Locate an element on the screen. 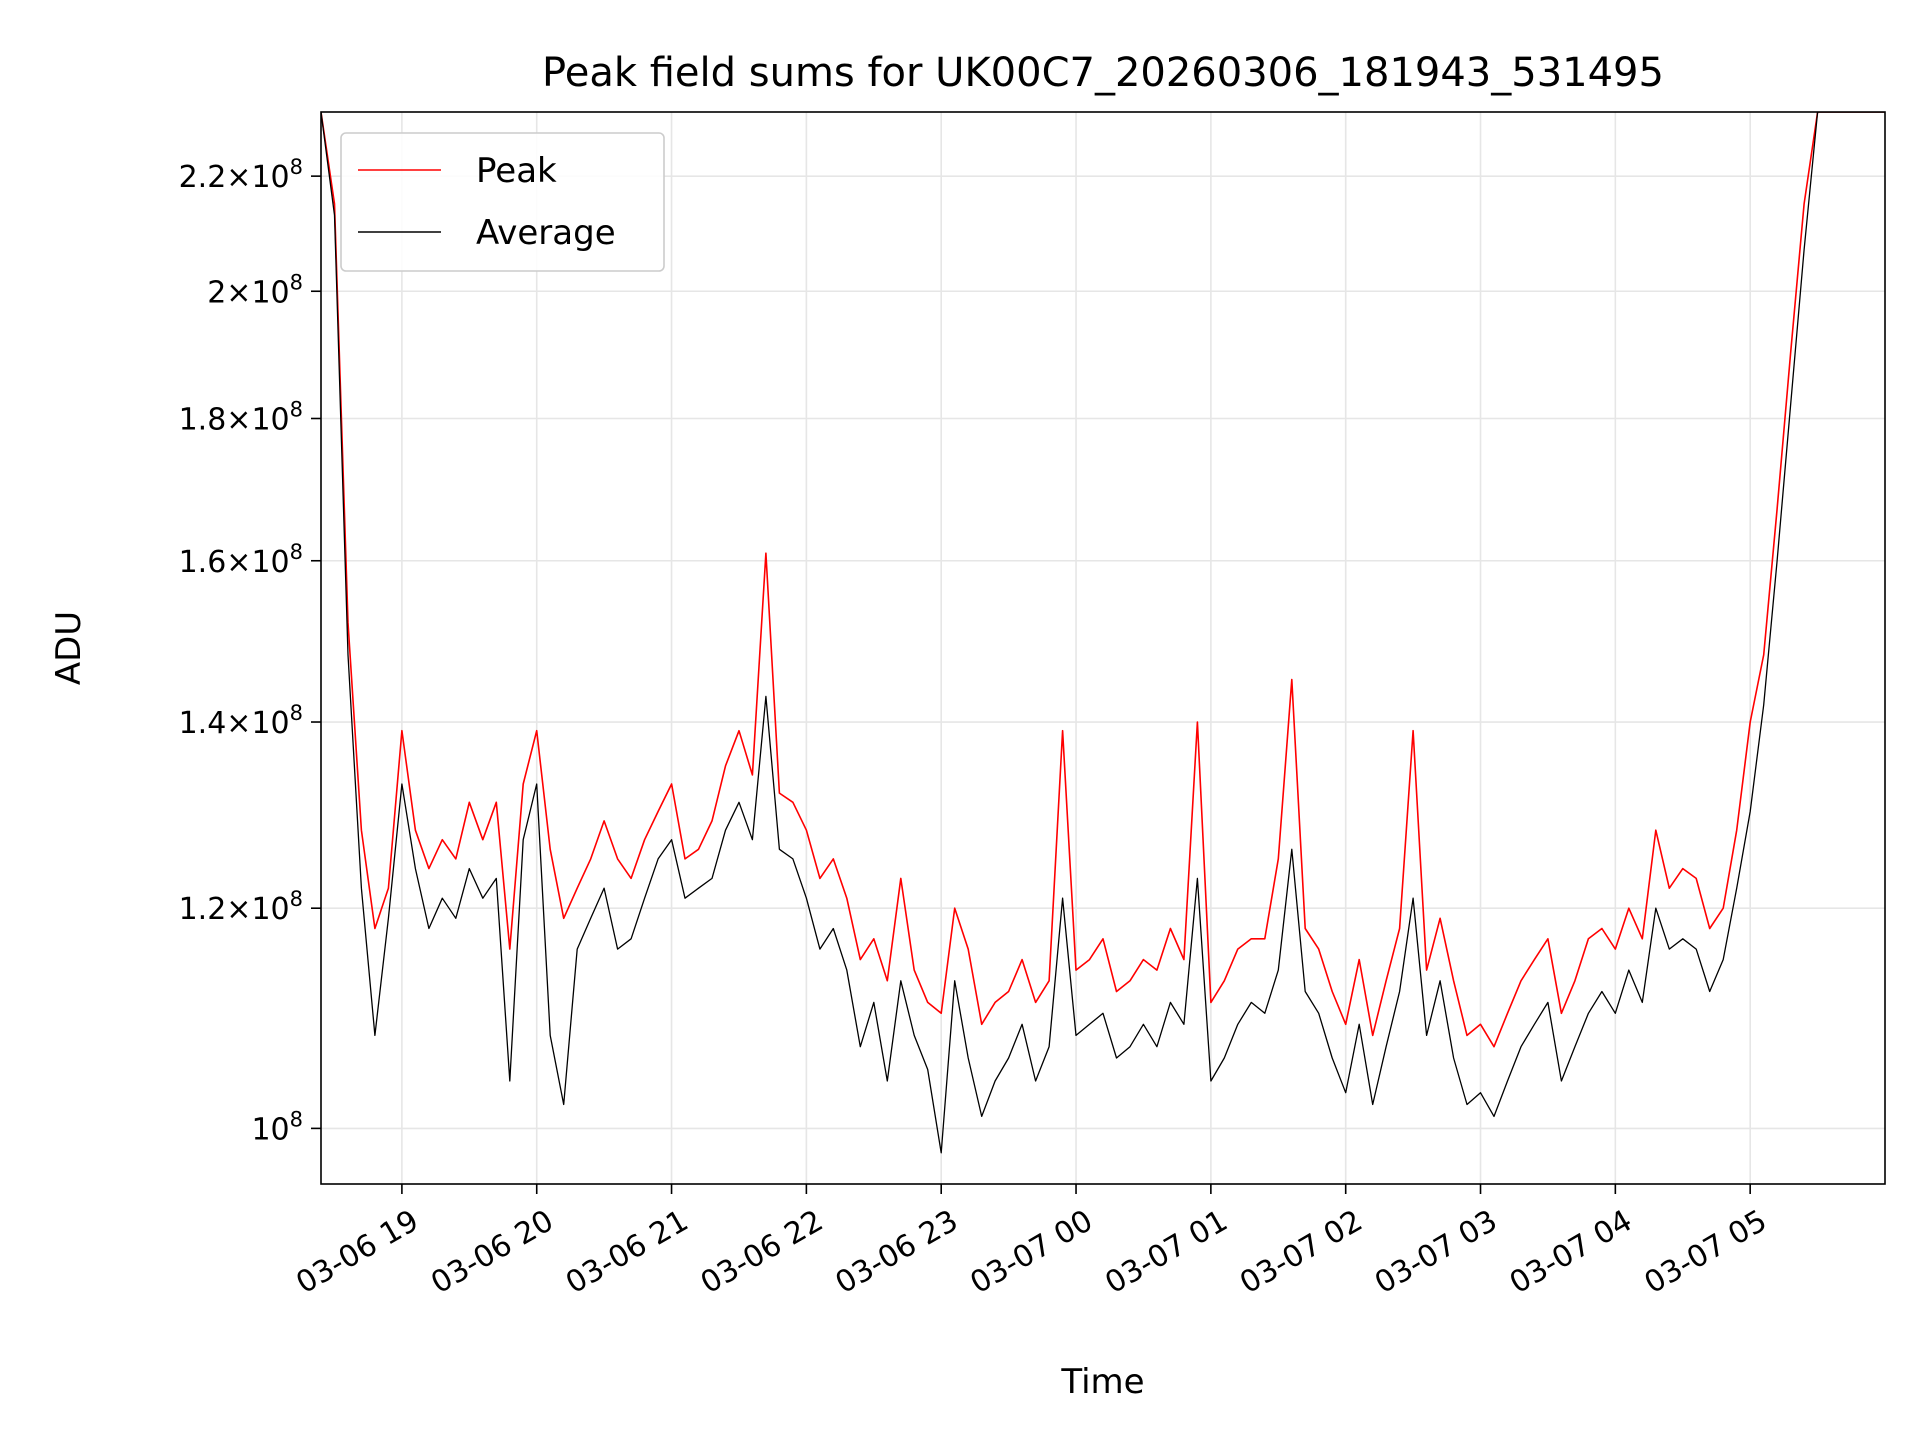 This screenshot has height=1440, width=1920. y-tick-label: 108 is located at coordinates (277, 1127).